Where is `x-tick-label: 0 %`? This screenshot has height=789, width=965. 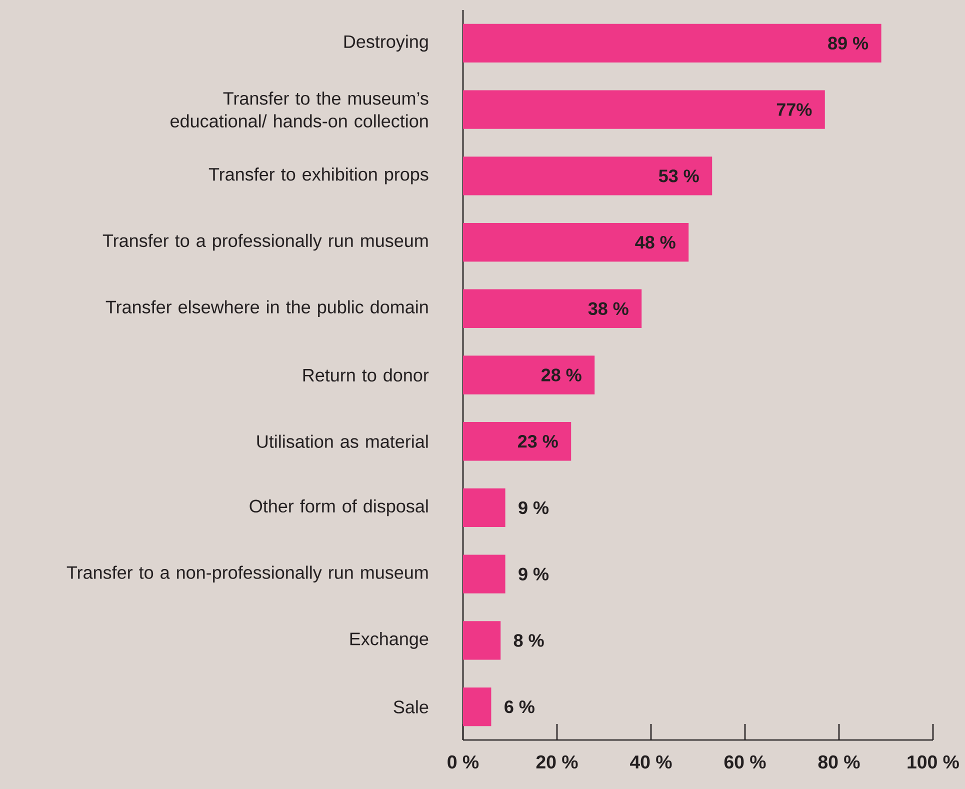 x-tick-label: 0 % is located at coordinates (463, 762).